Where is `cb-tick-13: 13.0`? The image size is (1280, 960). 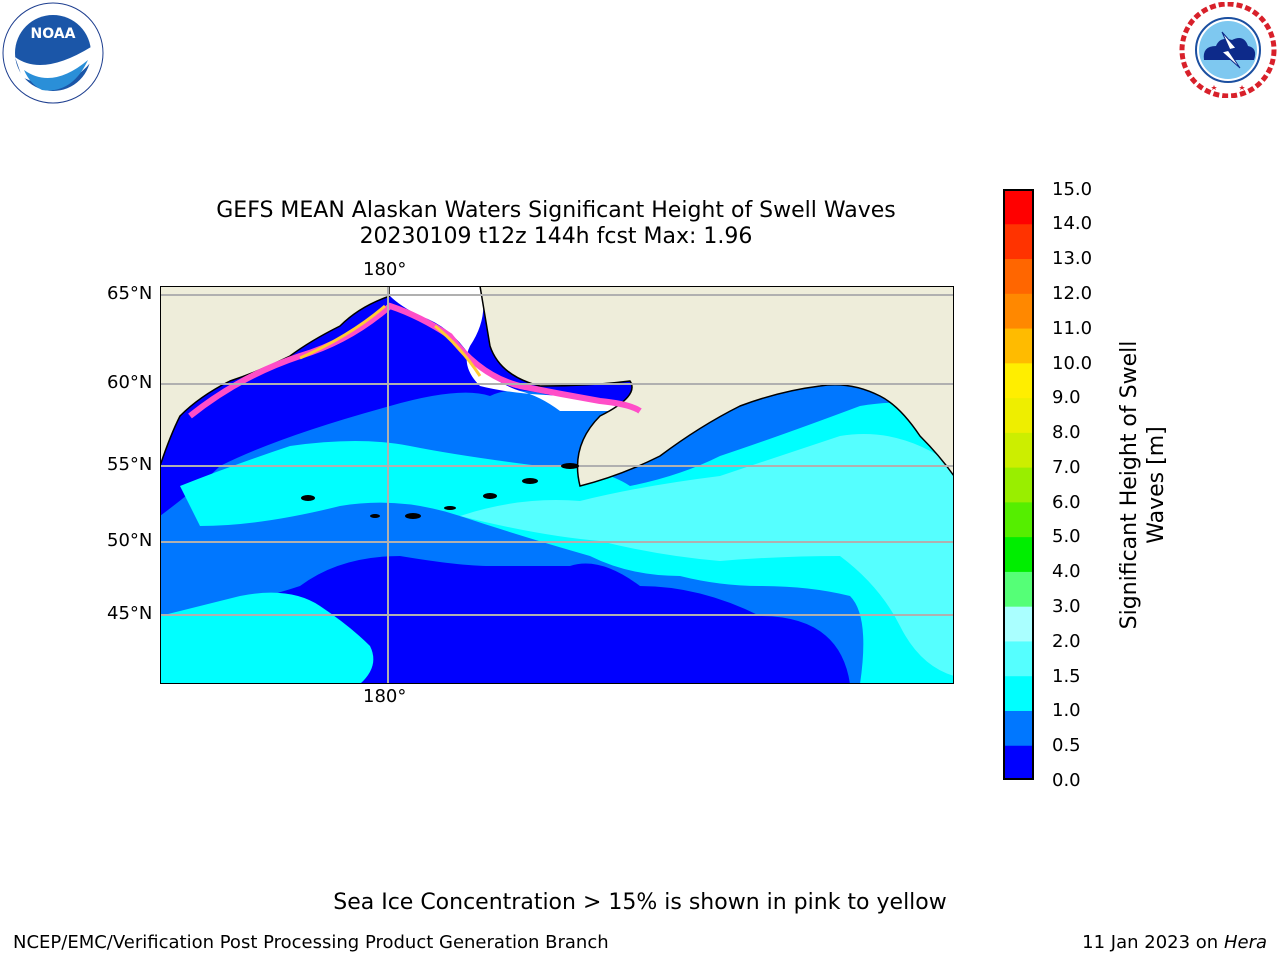 cb-tick-13: 13.0 is located at coordinates (1072, 258).